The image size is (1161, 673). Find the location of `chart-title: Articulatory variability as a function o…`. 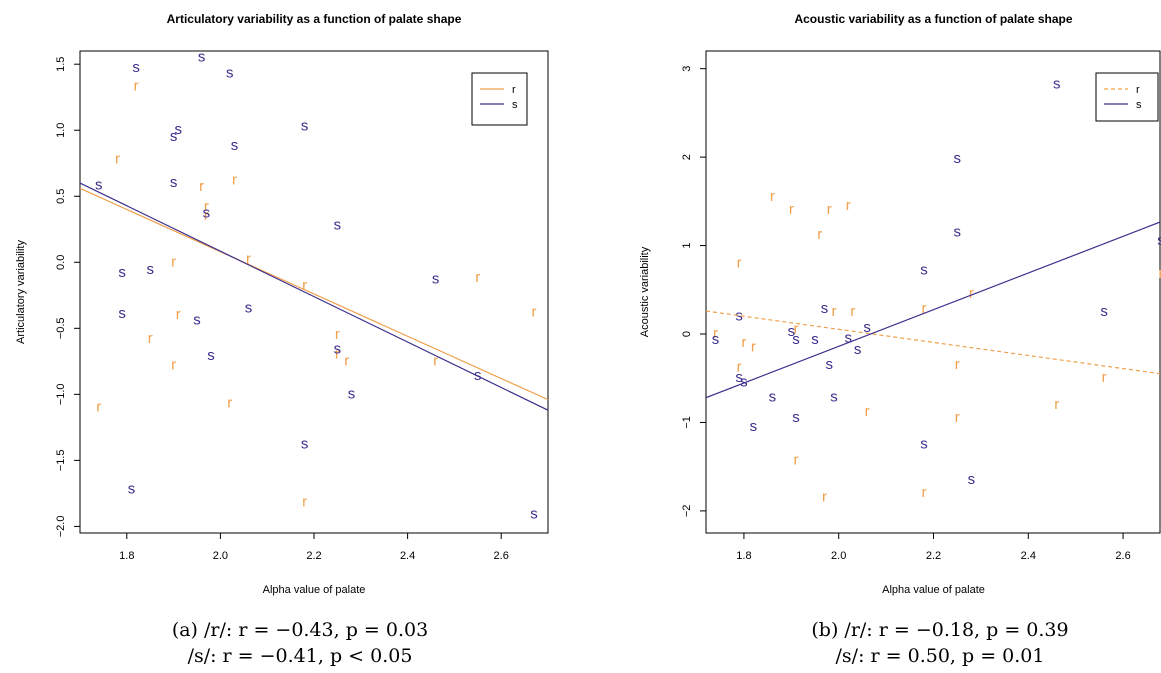

chart-title: Articulatory variability as a function o… is located at coordinates (314, 19).